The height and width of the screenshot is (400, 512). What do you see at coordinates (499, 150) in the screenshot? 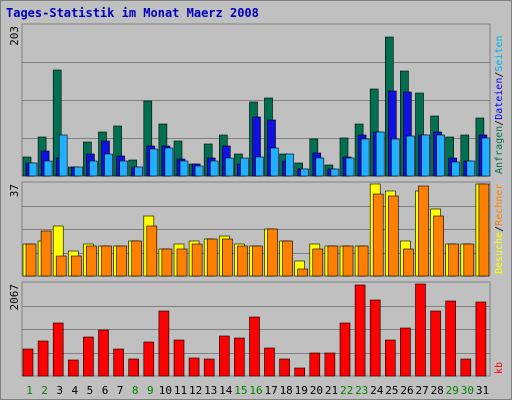
I see `legend-entry: Anfragen` at bounding box center [499, 150].